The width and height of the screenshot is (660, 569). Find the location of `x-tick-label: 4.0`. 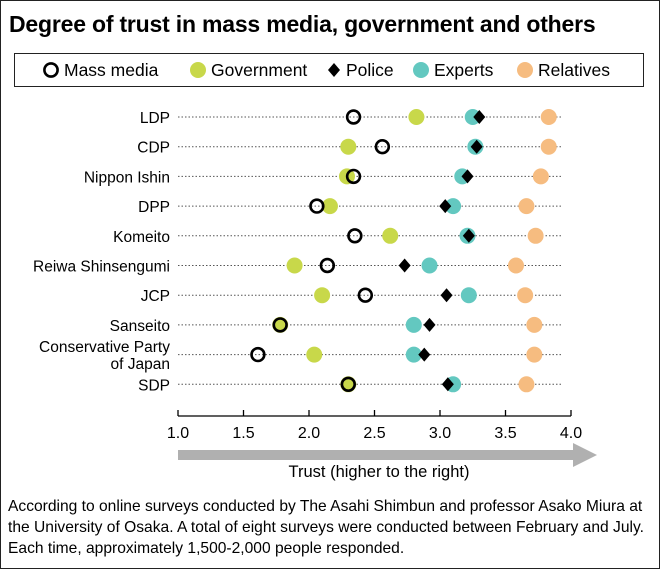

x-tick-label: 4.0 is located at coordinates (571, 433).